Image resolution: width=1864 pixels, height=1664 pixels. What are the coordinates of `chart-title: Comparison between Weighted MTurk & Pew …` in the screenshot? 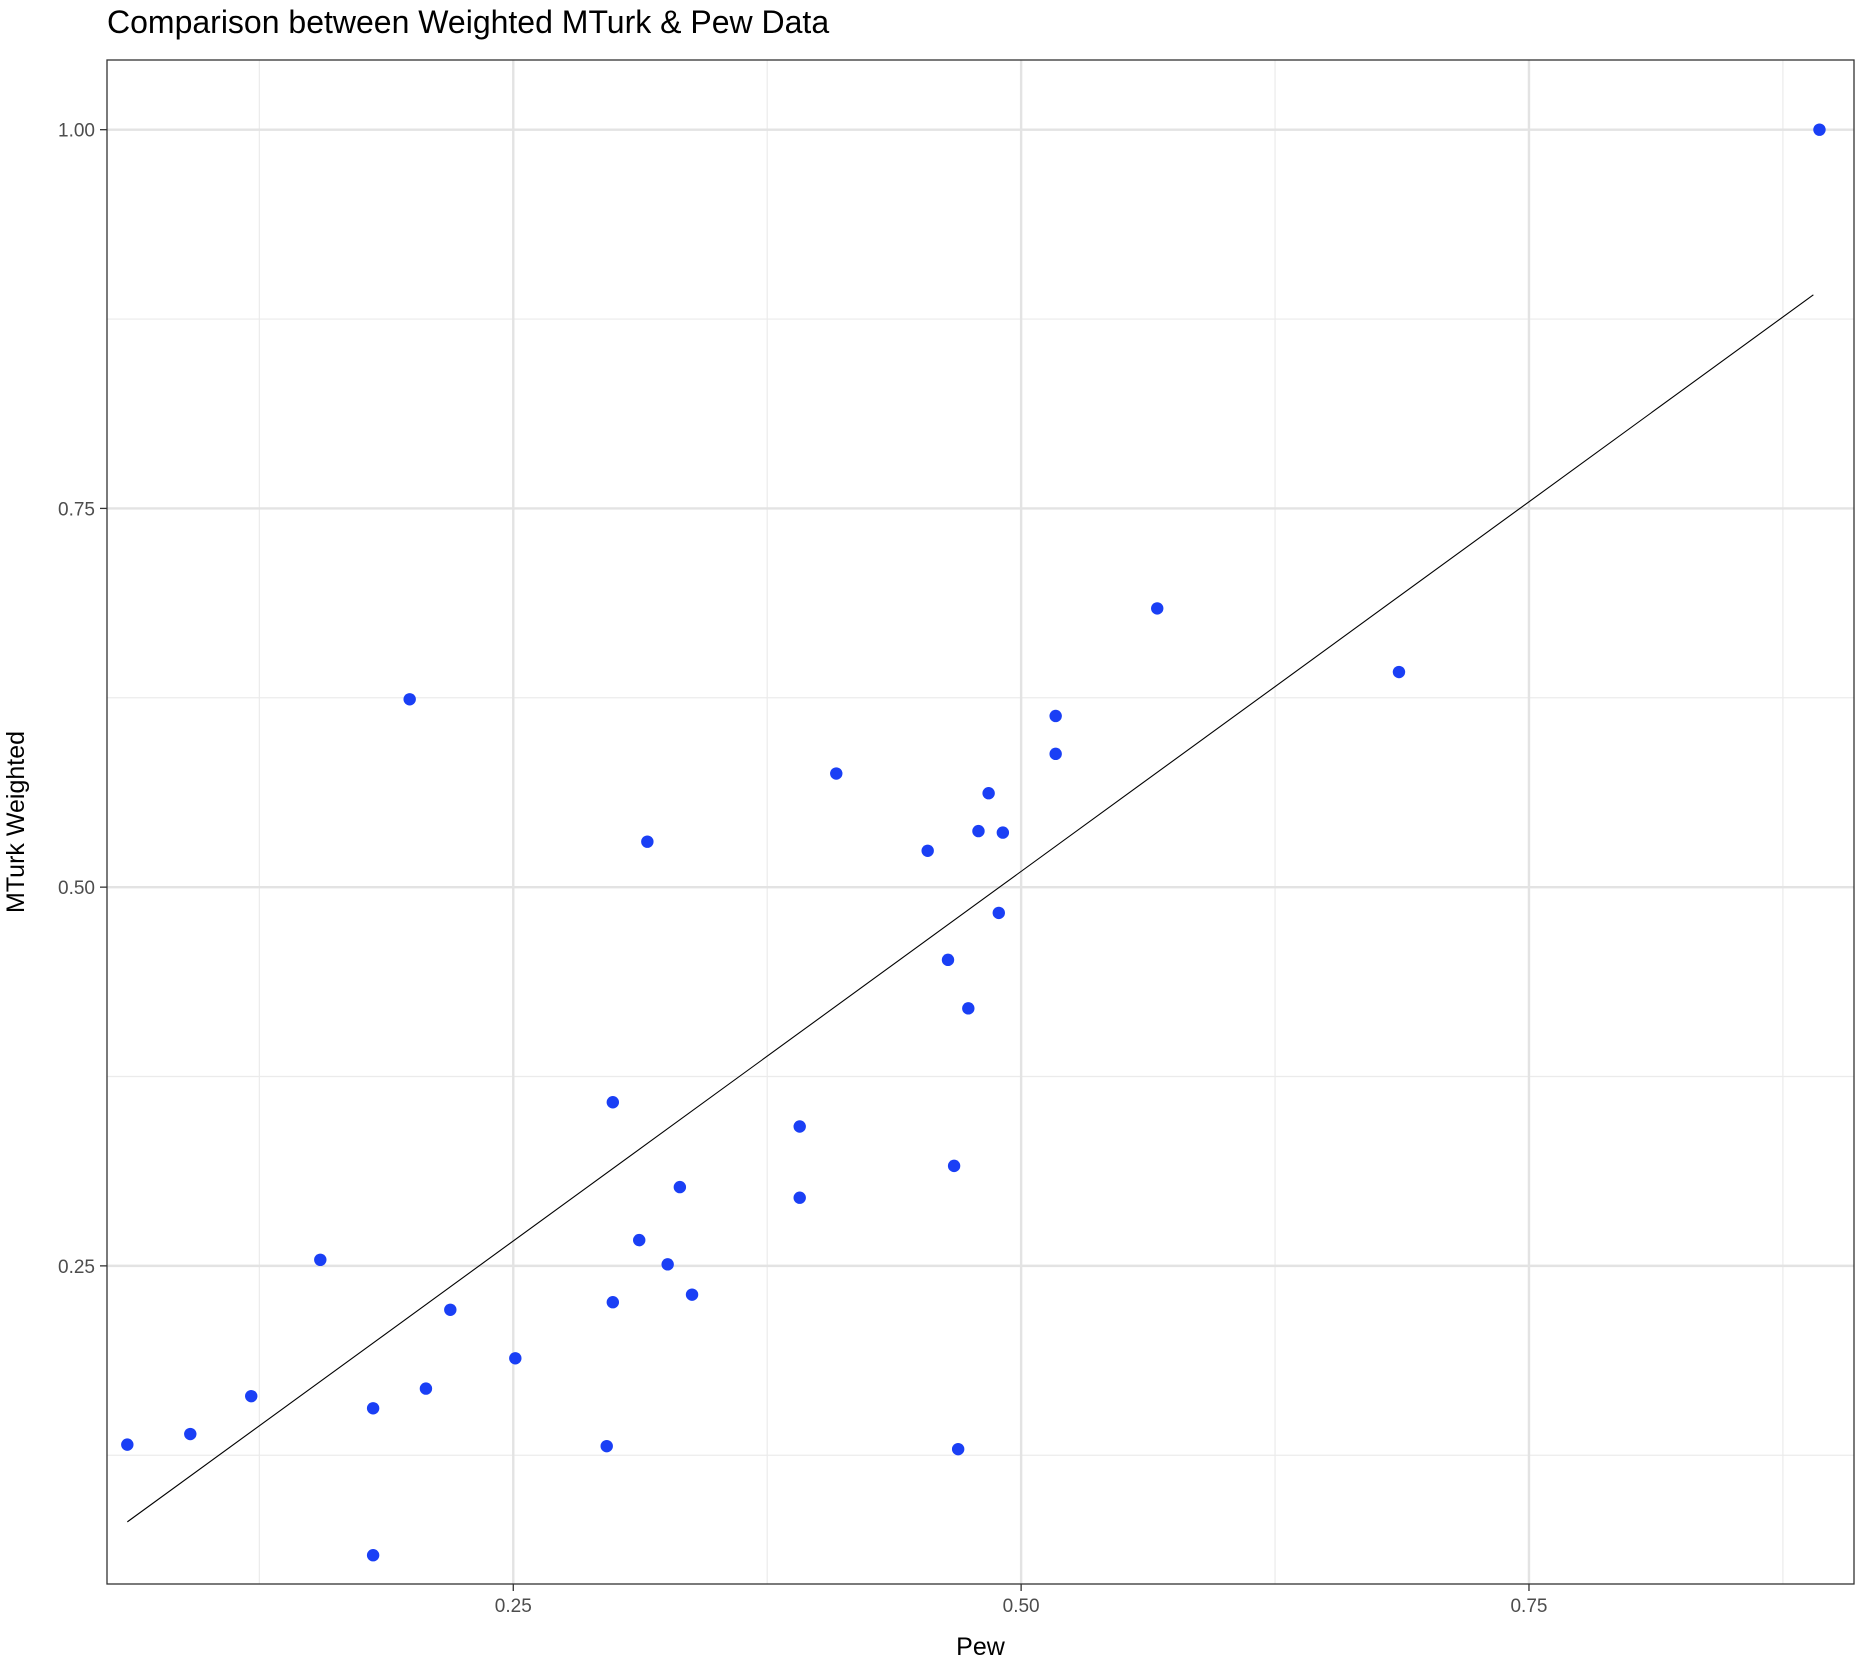 It's located at (468, 22).